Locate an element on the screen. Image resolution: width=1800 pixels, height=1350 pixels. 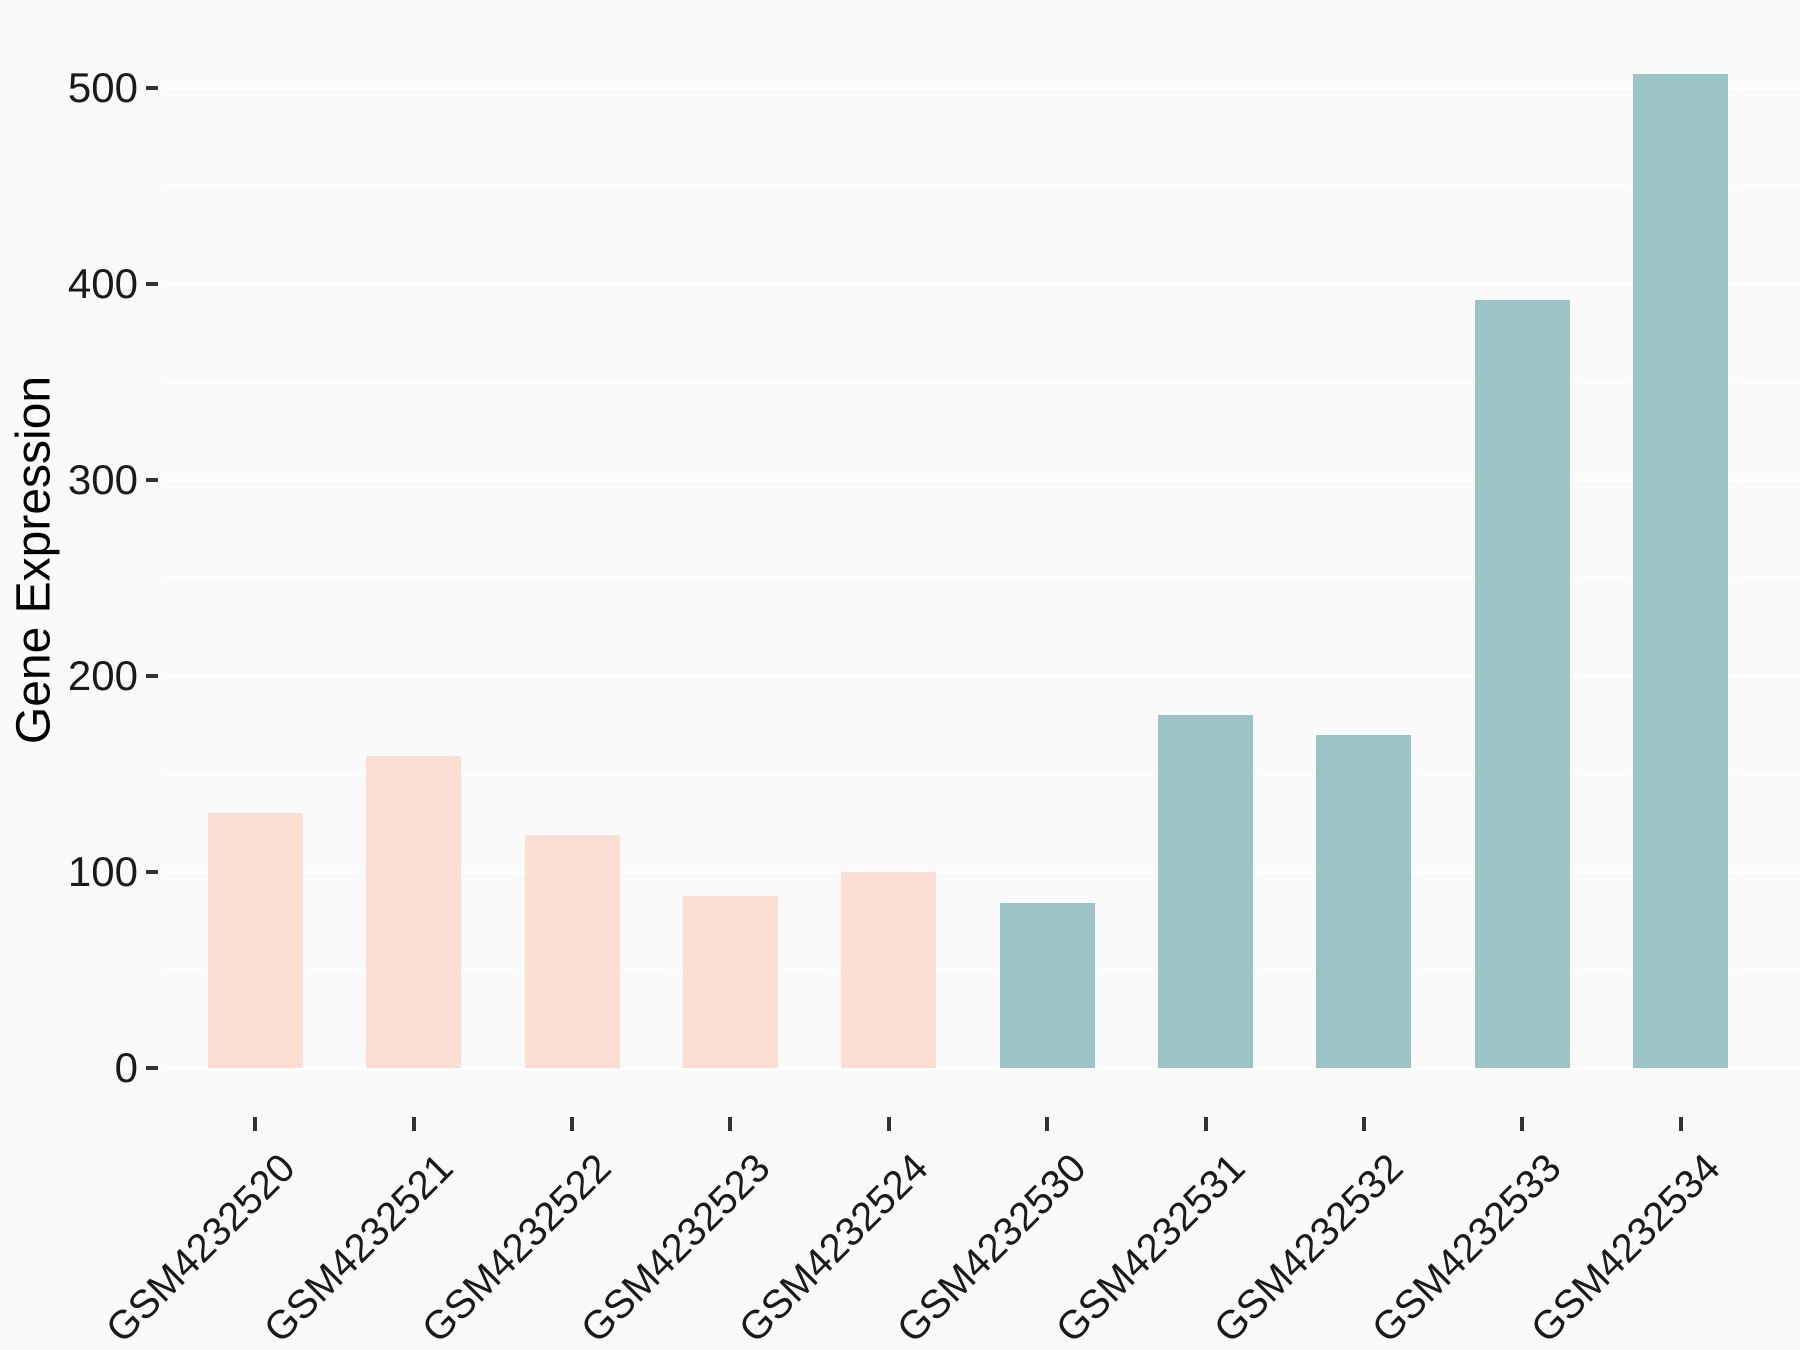
bar-GSM4232522 is located at coordinates (572, 951).